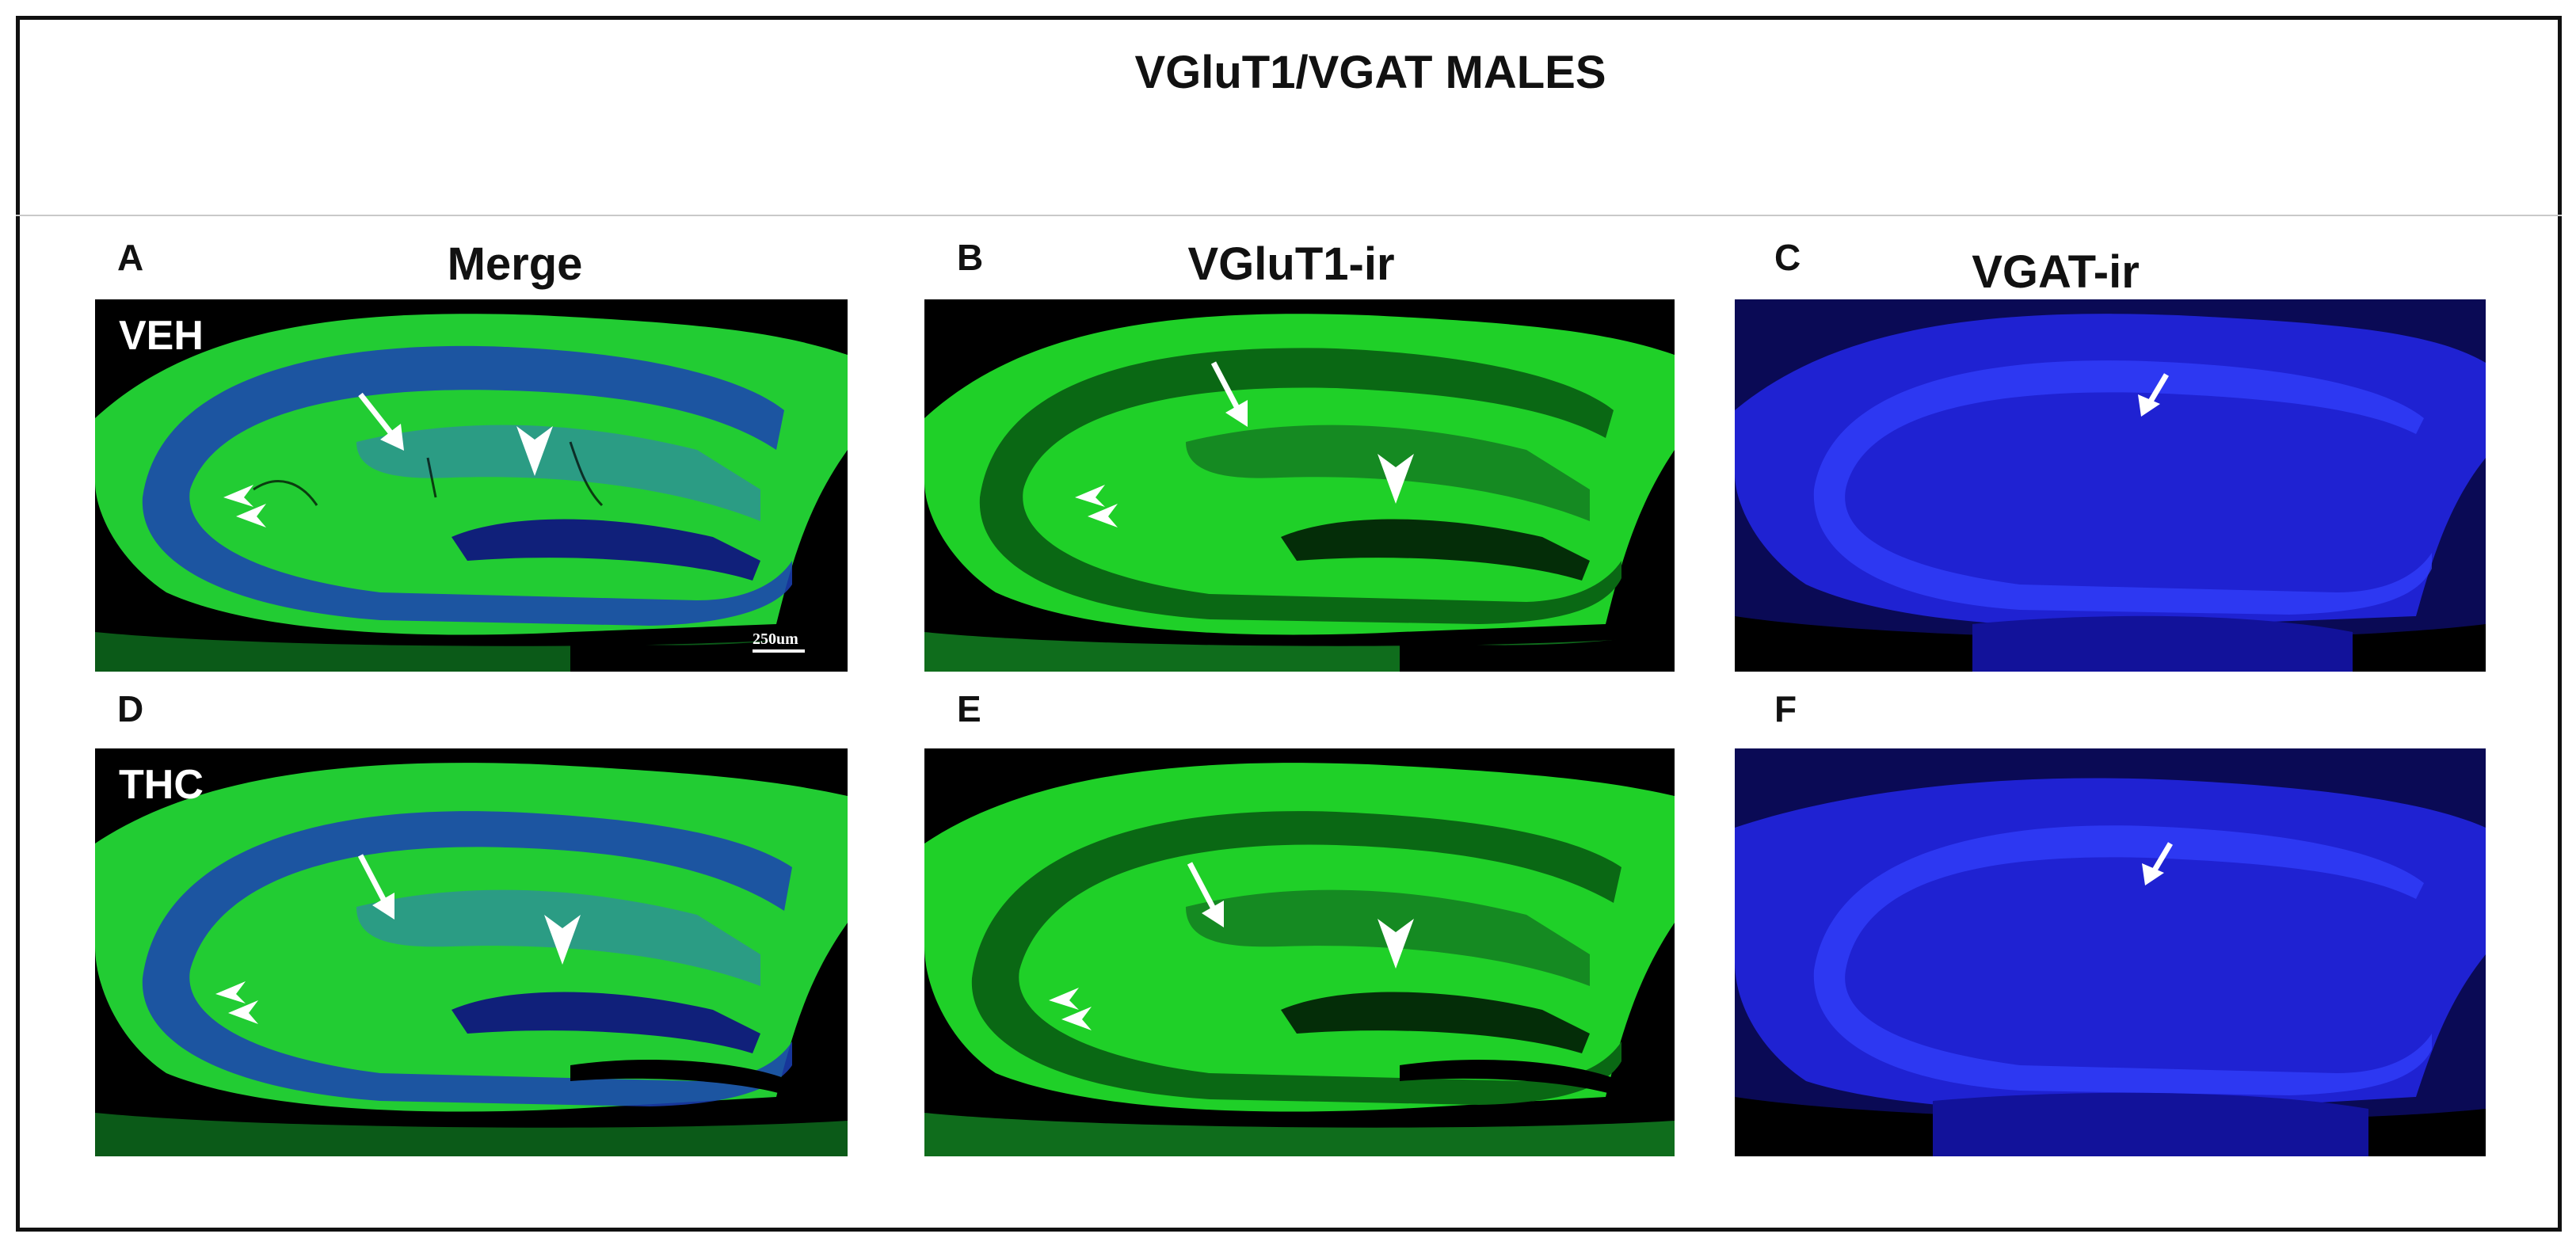 The width and height of the screenshot is (2576, 1249). What do you see at coordinates (1785, 708) in the screenshot?
I see `panel-letter-f: F` at bounding box center [1785, 708].